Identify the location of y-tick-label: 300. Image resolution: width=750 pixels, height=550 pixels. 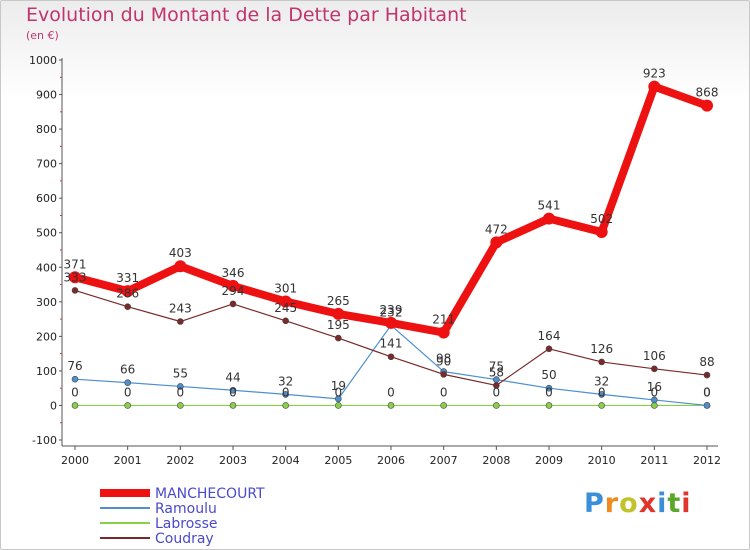
(46, 302).